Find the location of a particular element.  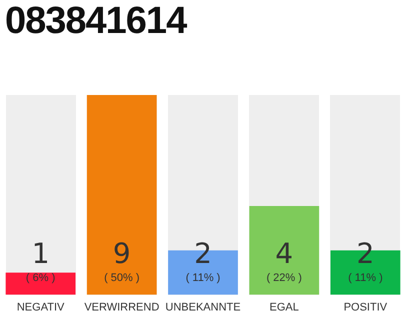

chart-title: 083841614 is located at coordinates (95, 21).